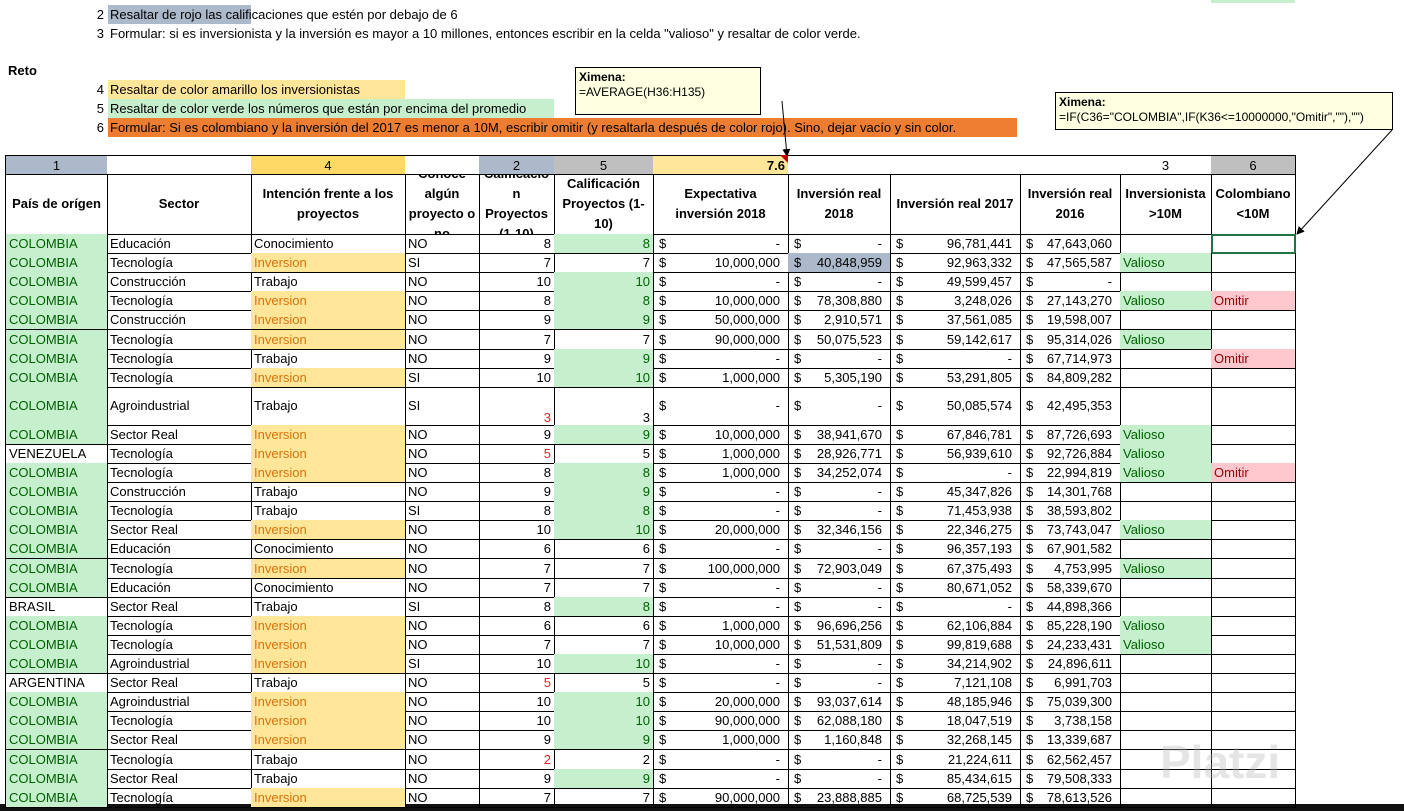 This screenshot has height=811, width=1404. Describe the element at coordinates (1253, 204) in the screenshot. I see `column-header: Colombiano <10M` at that location.